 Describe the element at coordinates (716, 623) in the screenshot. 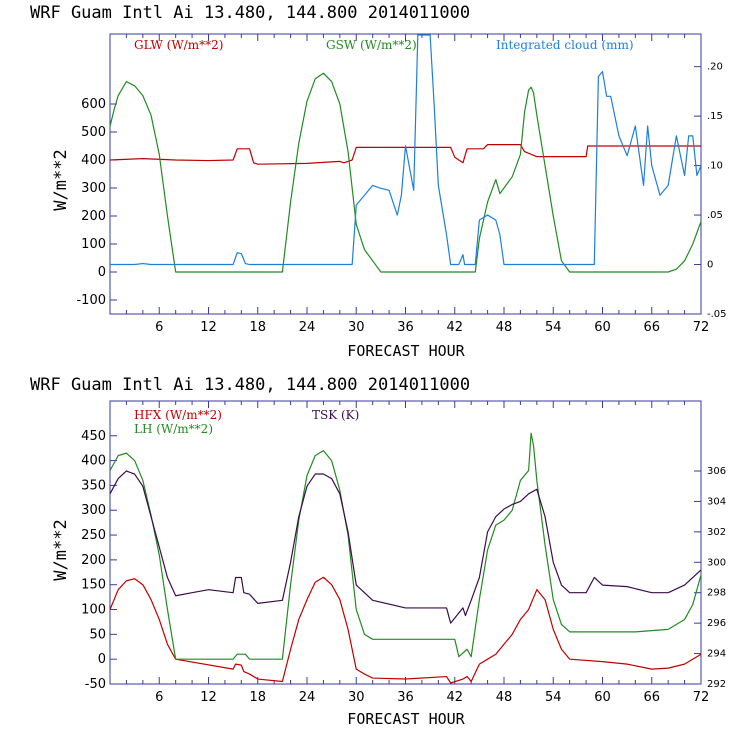

I see `right-tick-label: 296` at that location.